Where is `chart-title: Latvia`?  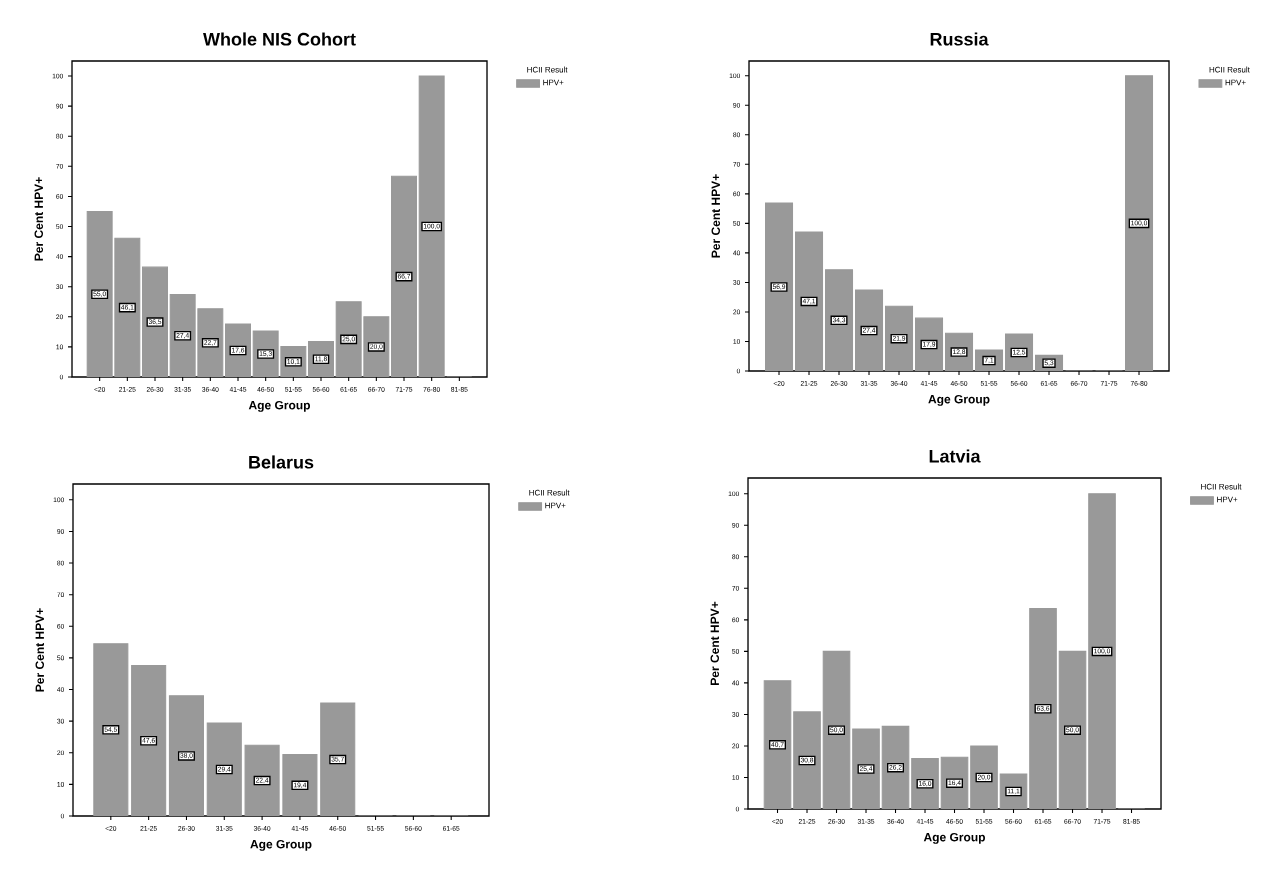
chart-title: Latvia is located at coordinates (955, 456).